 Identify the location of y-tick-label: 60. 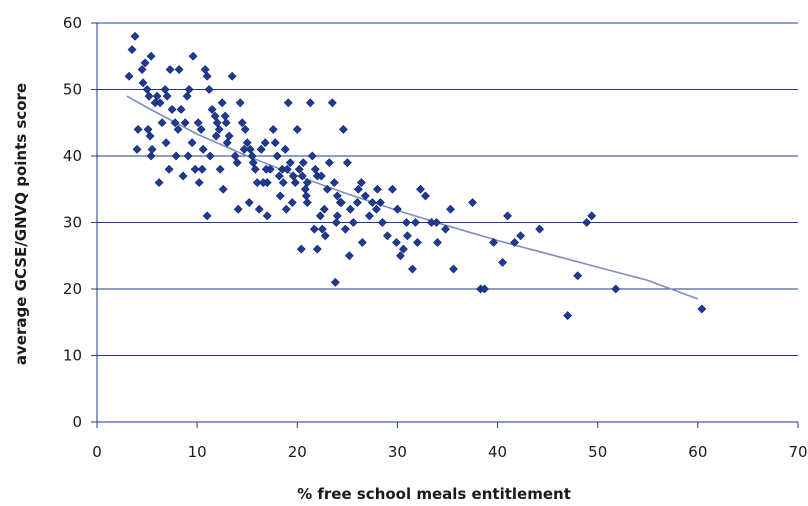
(72, 23).